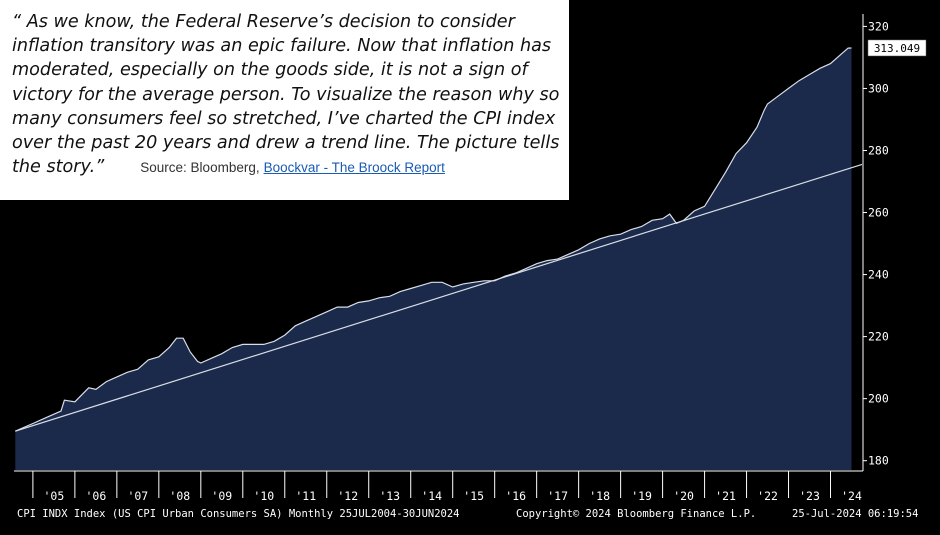  Describe the element at coordinates (636, 514) in the screenshot. I see `footer-copyright: Copyright© 2024 Bloomberg Finance L.P.` at that location.